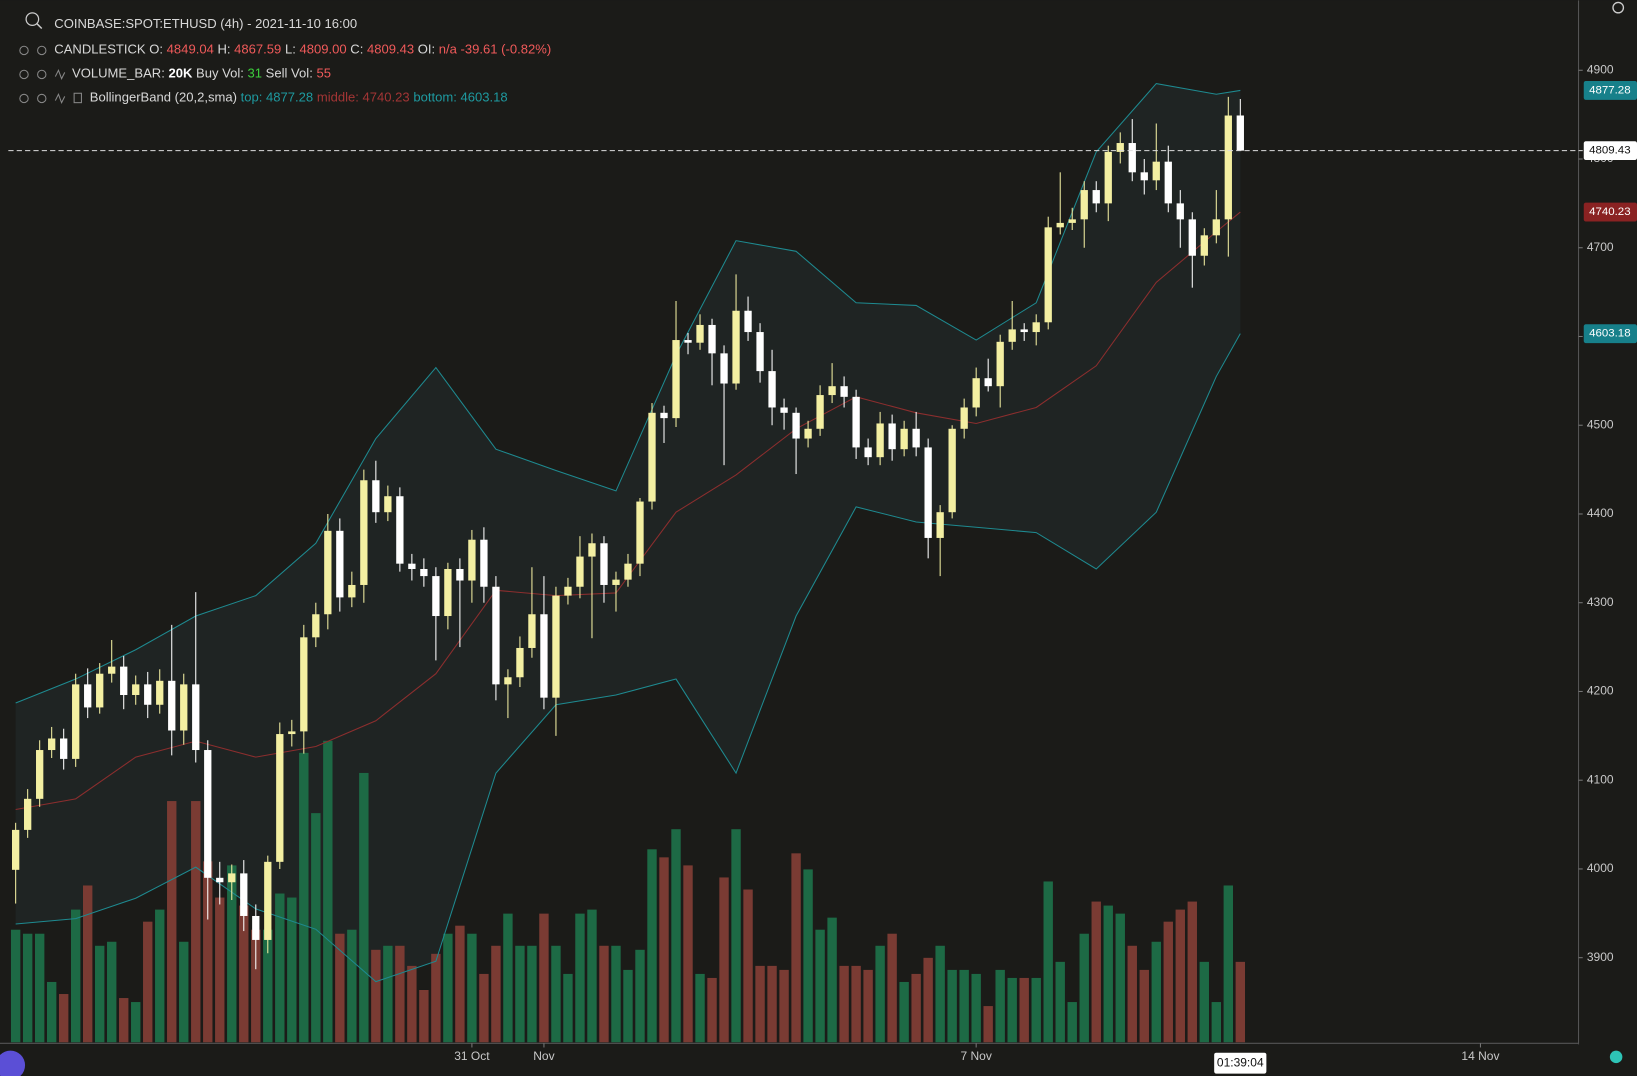 The image size is (1637, 1076). I want to click on y-tick-label: 4500, so click(1600, 424).